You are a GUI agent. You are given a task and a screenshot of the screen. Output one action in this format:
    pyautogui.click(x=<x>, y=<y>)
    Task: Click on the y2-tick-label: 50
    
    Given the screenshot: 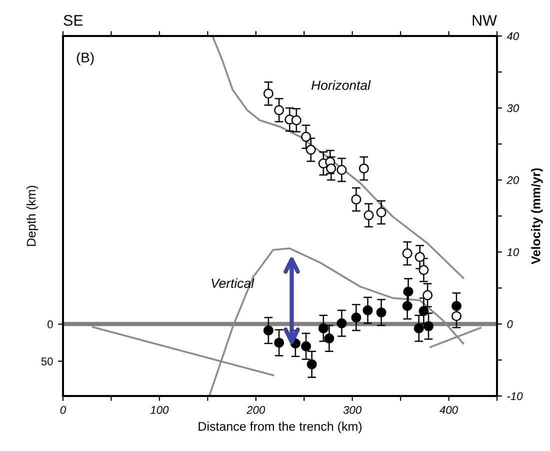 What is the action you would take?
    pyautogui.click(x=47, y=361)
    